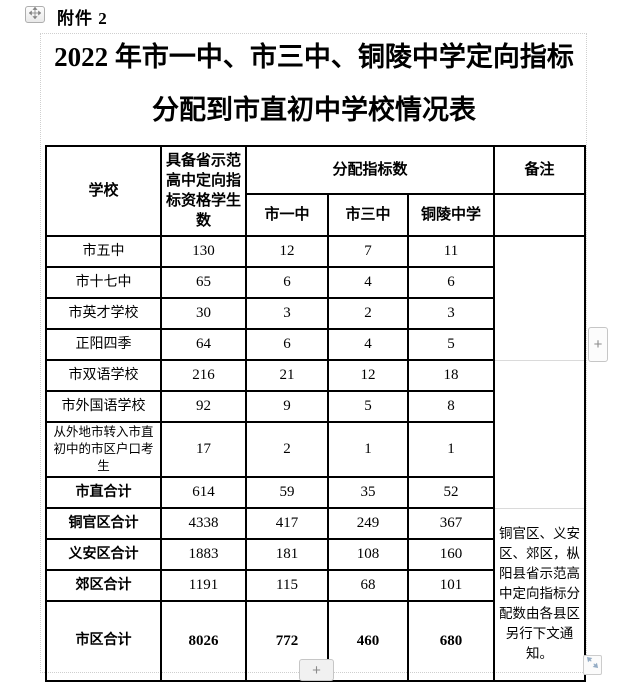 The image size is (629, 687). Describe the element at coordinates (451, 215) in the screenshot. I see `header-school-3: 铜陵中学` at that location.